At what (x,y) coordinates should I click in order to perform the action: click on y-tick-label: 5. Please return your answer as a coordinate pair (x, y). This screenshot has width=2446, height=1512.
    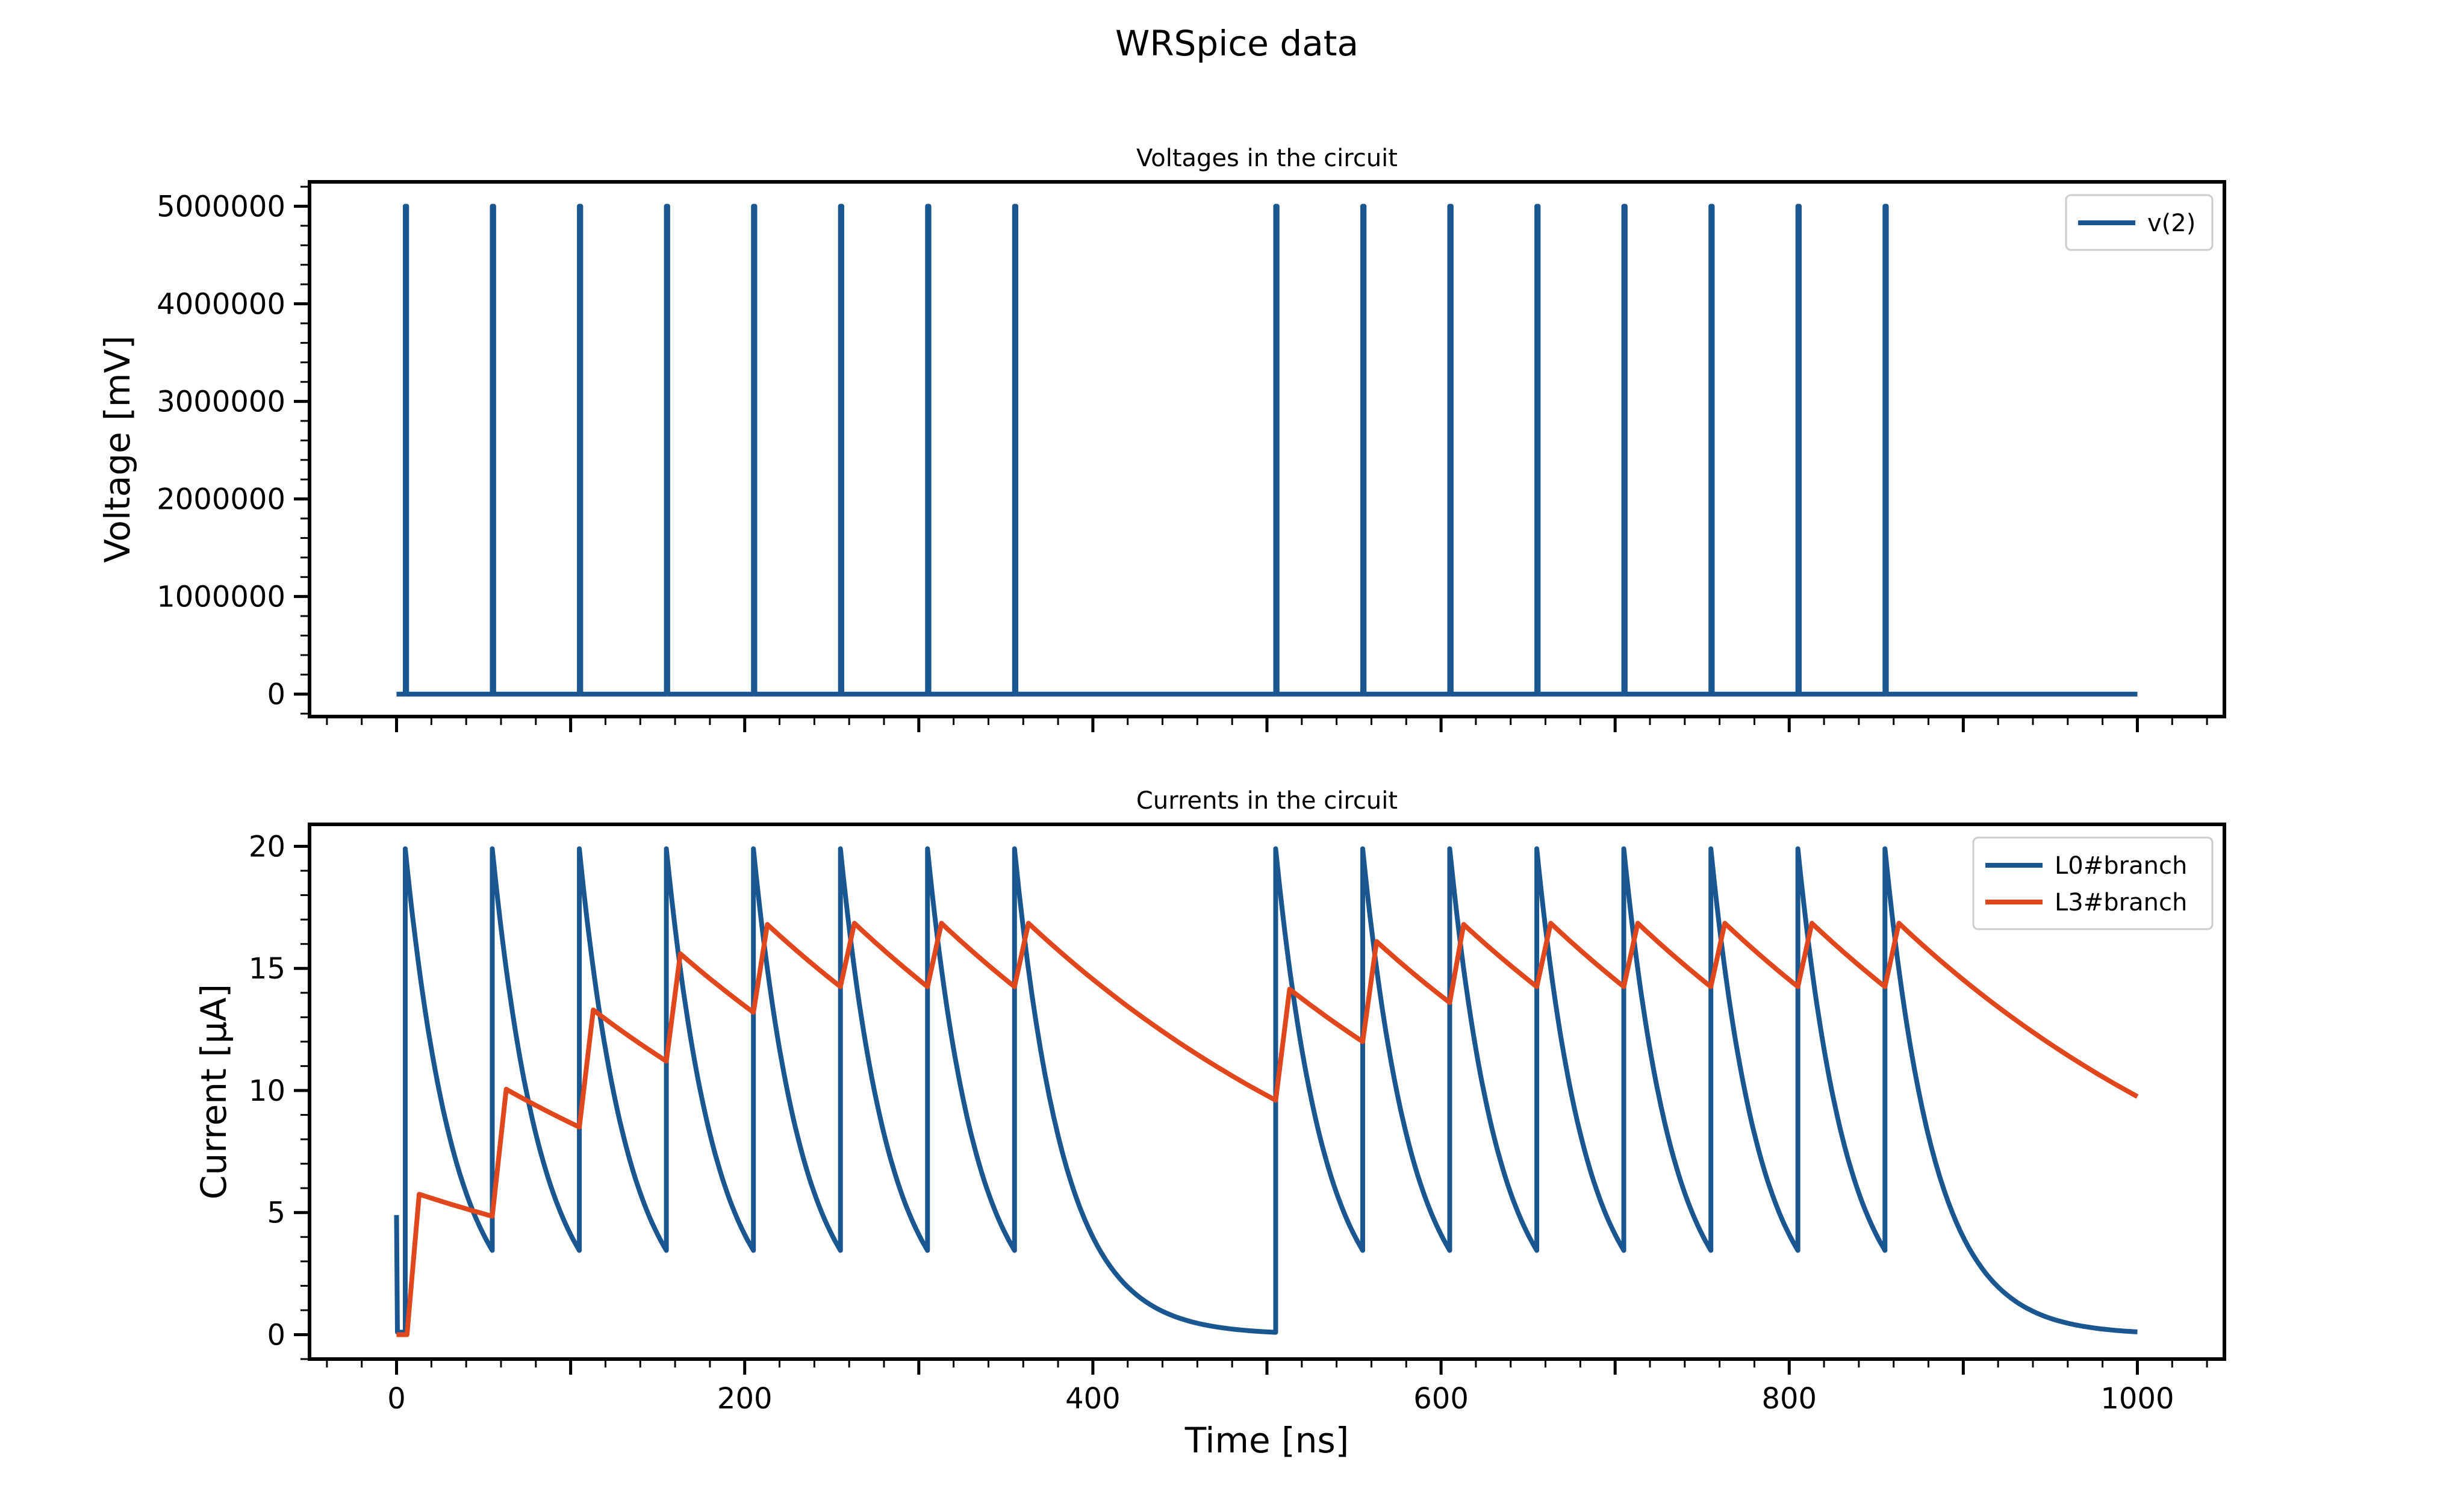
    Looking at the image, I should click on (276, 1213).